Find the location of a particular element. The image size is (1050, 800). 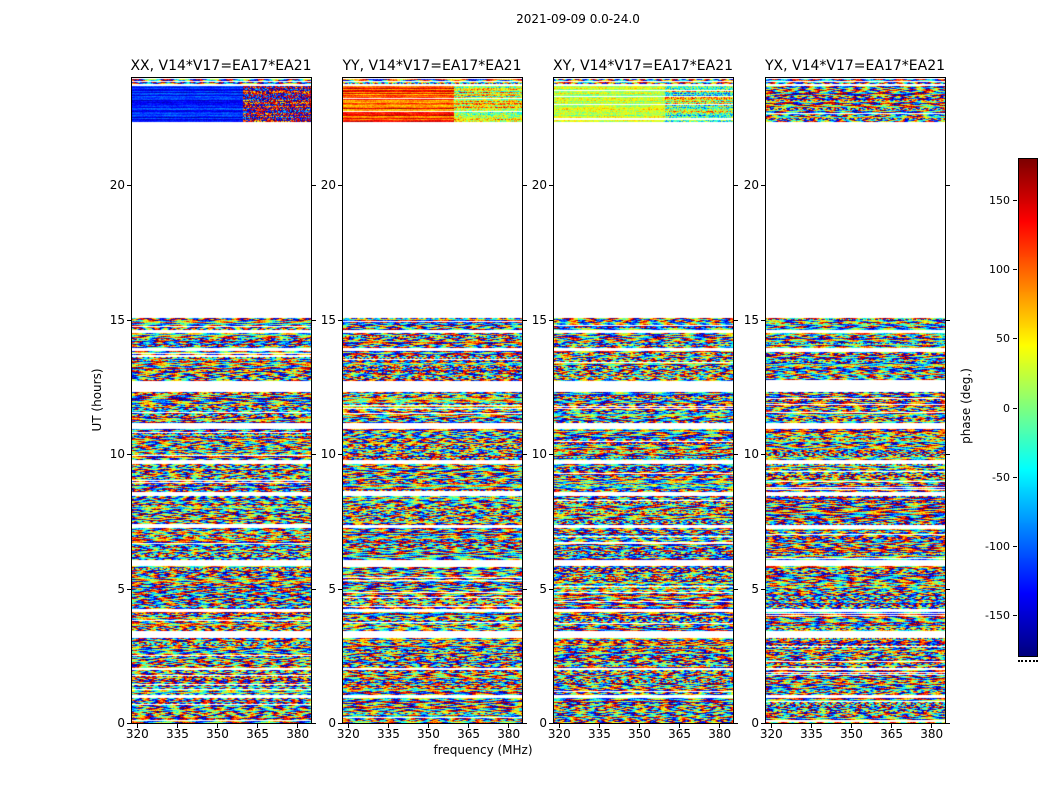

heatmap-panel-xy is located at coordinates (643, 400).